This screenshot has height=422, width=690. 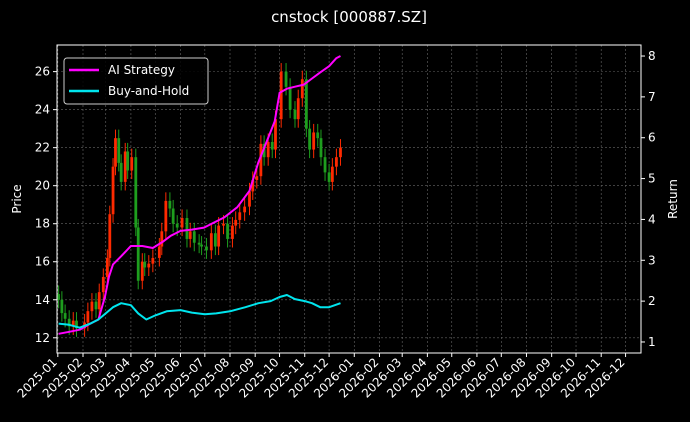 I want to click on left-tick-label: 16, so click(x=42, y=262).